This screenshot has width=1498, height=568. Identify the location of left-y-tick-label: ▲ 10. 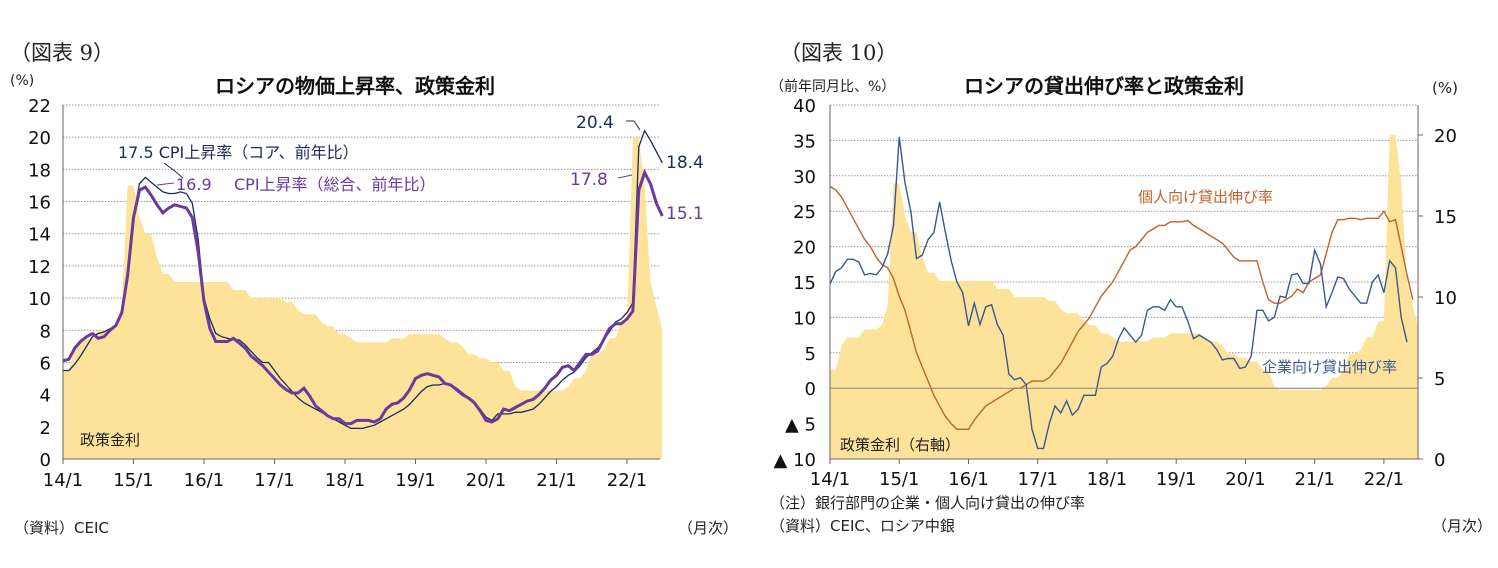
(795, 460).